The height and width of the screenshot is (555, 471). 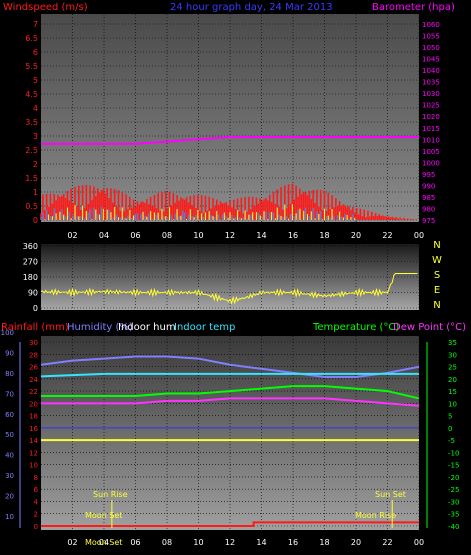 I want to click on moon-set-label: Moon Set, so click(x=103, y=515).